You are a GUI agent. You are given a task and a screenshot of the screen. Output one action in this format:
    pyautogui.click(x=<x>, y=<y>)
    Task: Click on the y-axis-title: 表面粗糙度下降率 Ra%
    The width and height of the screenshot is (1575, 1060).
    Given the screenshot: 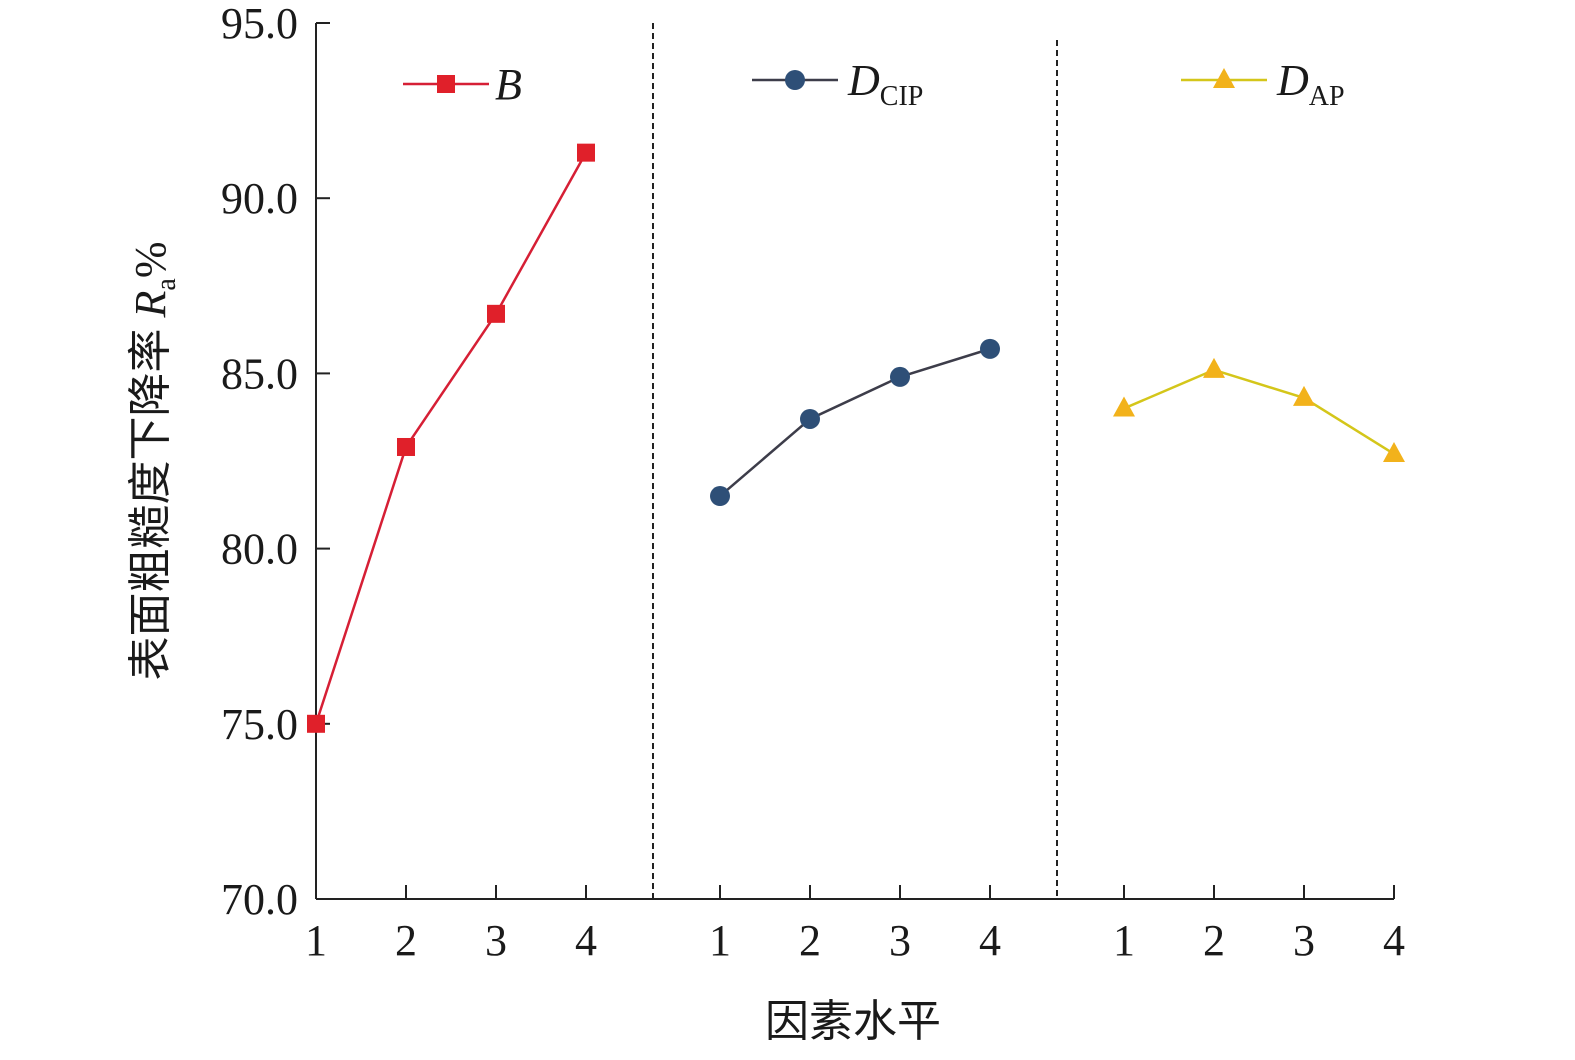 What is the action you would take?
    pyautogui.click(x=154, y=461)
    